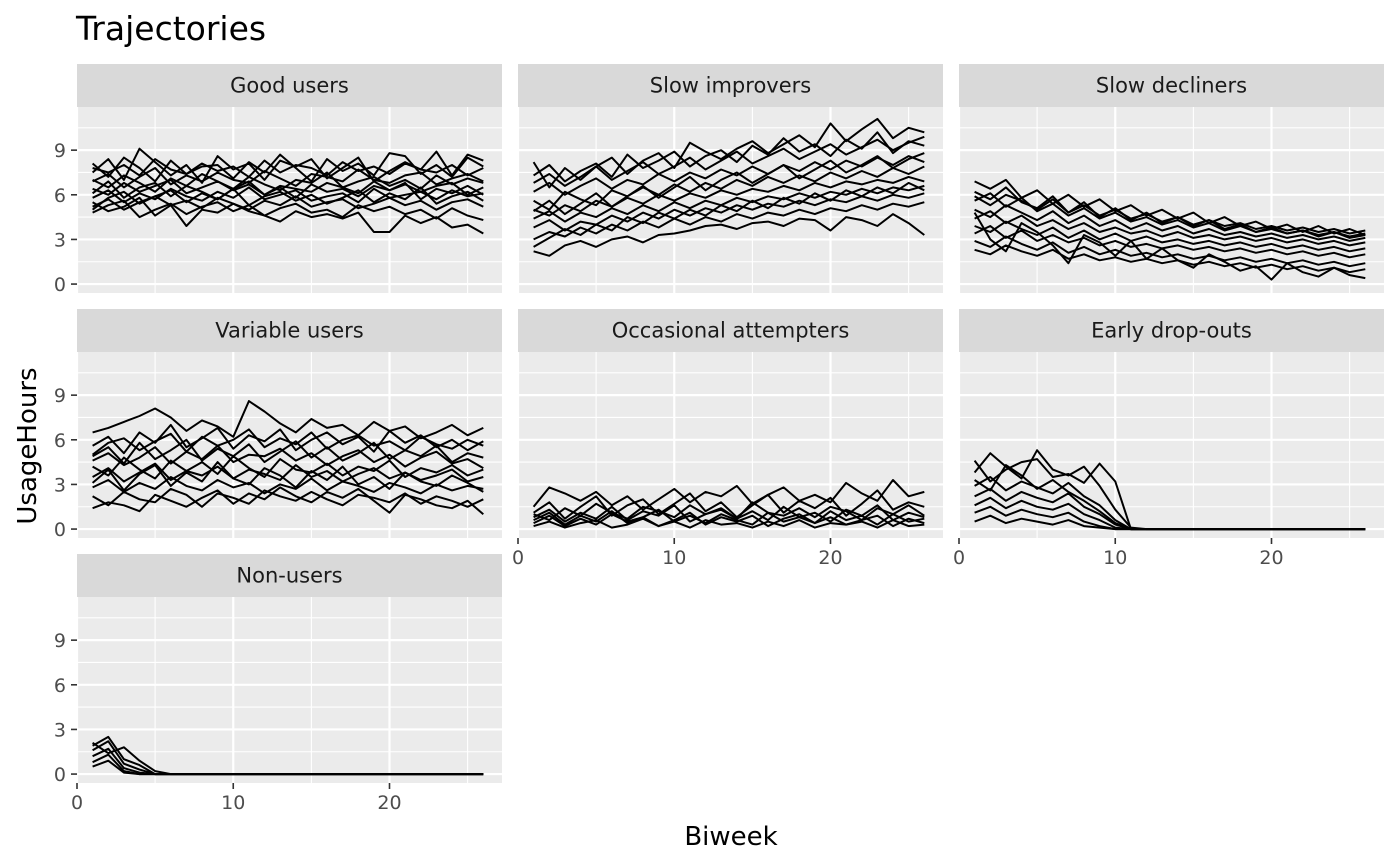 This screenshot has height=866, width=1400. I want to click on facet-strip-label: Good users, so click(289, 86).